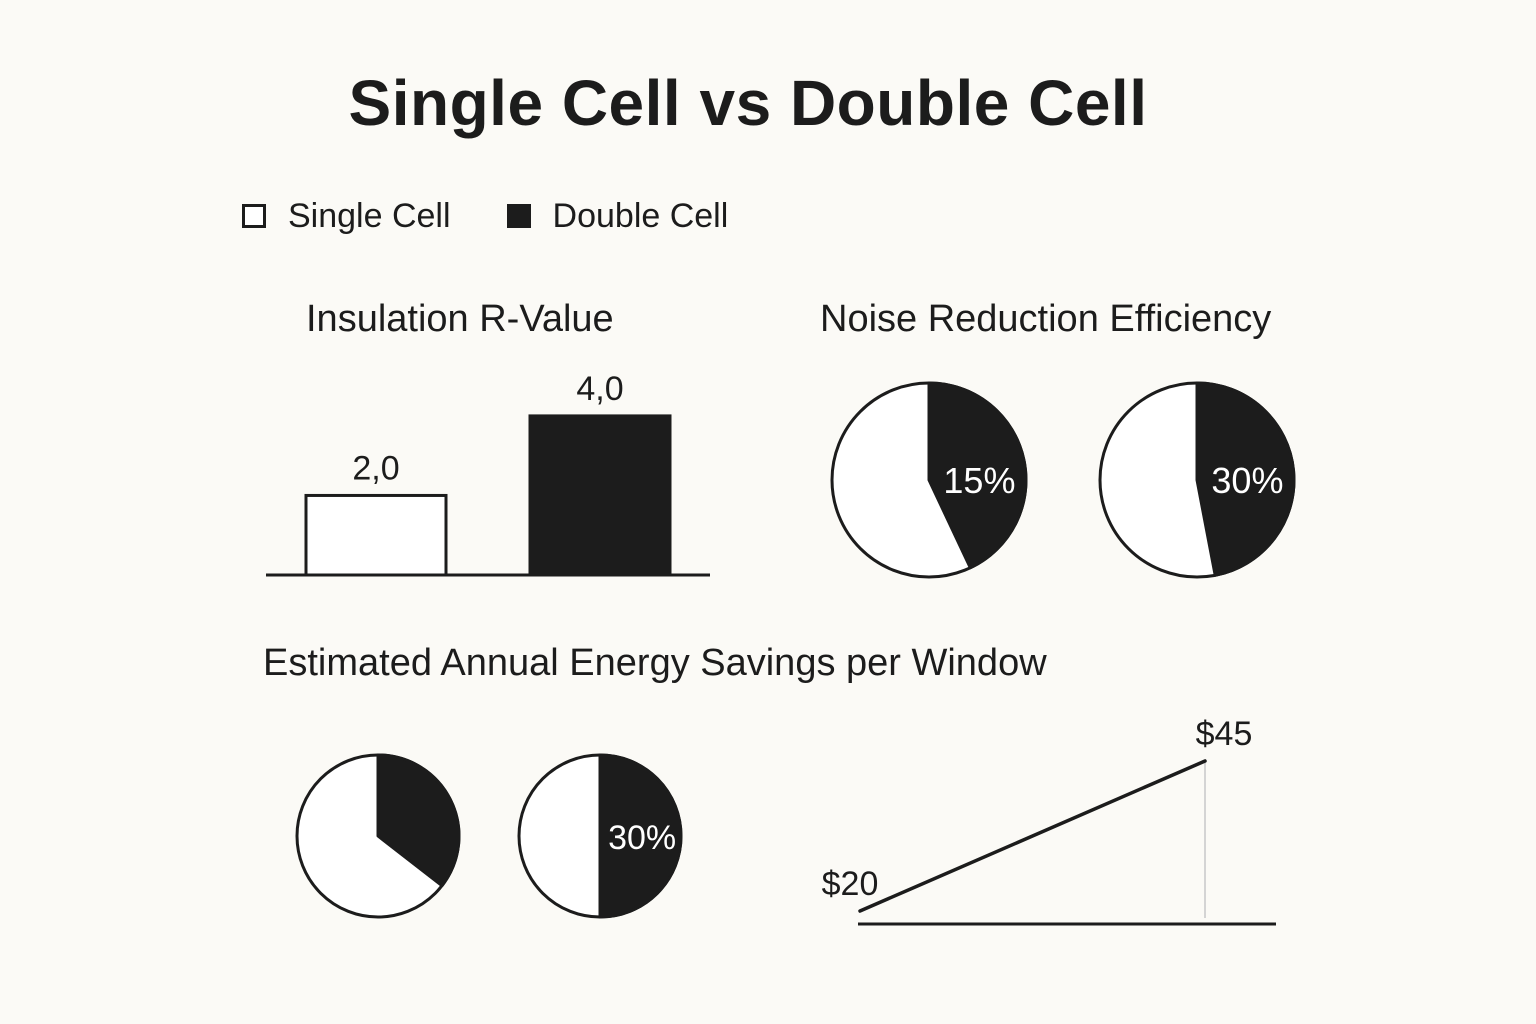  What do you see at coordinates (748, 103) in the screenshot?
I see `chart-title: Single Cell vs Double Cell` at bounding box center [748, 103].